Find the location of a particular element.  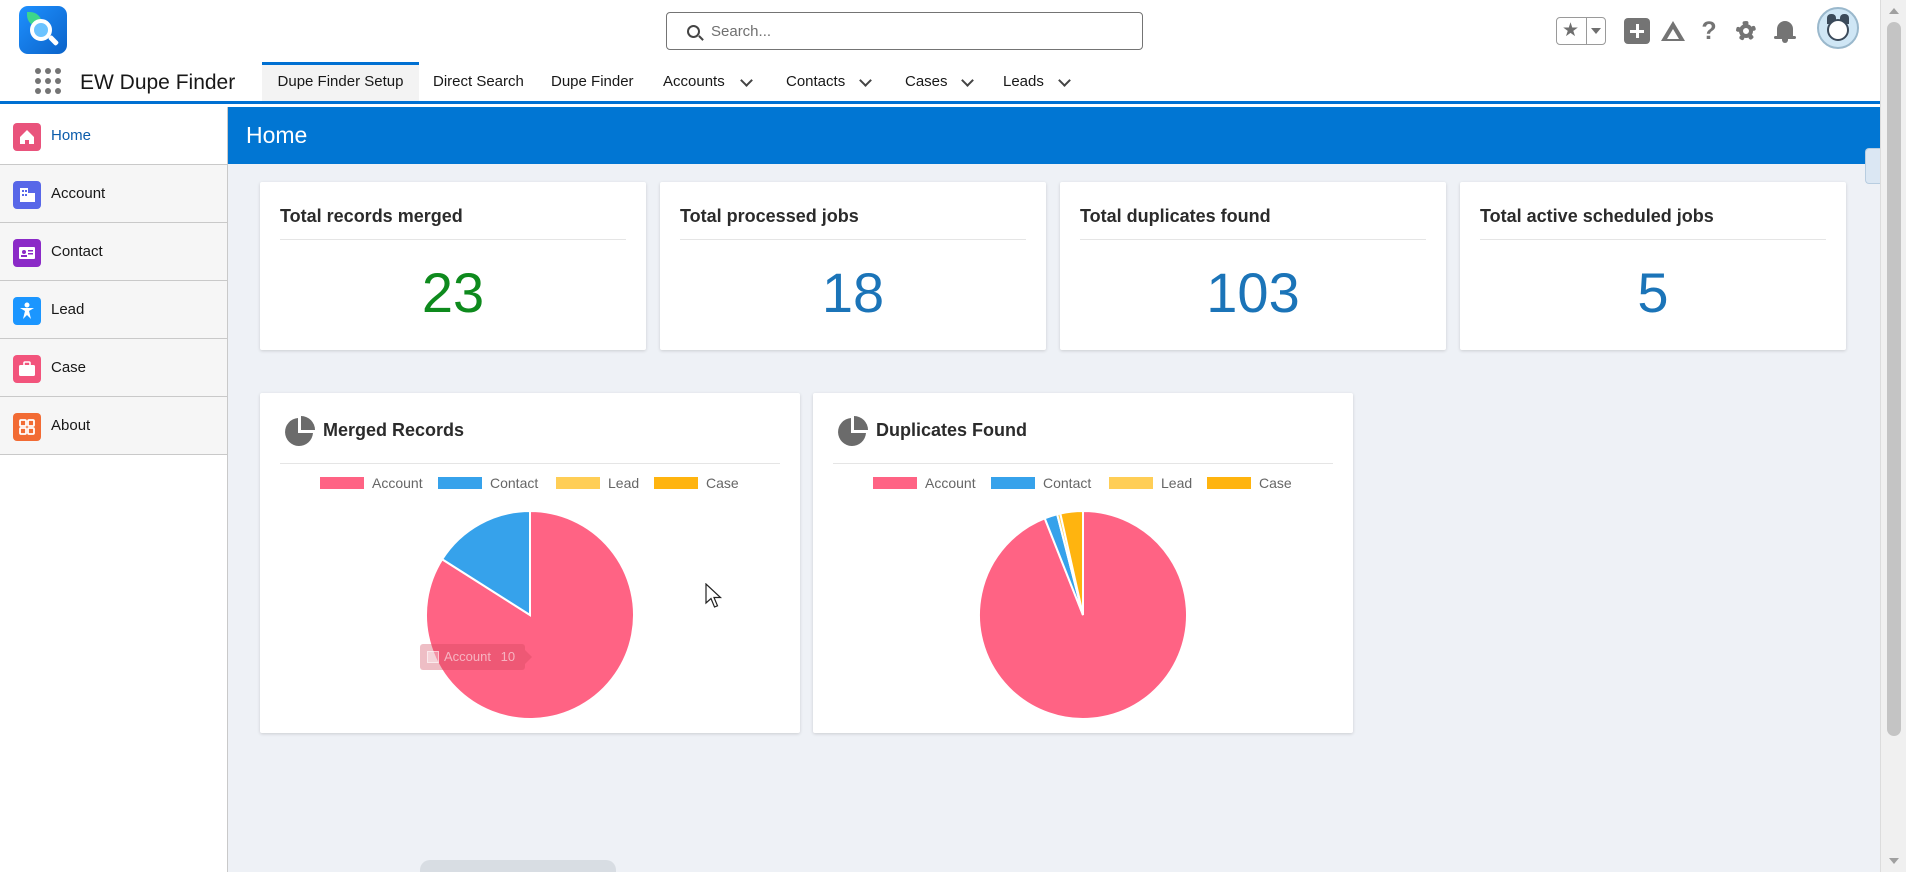

stat-title: Total duplicates found is located at coordinates (1175, 216).